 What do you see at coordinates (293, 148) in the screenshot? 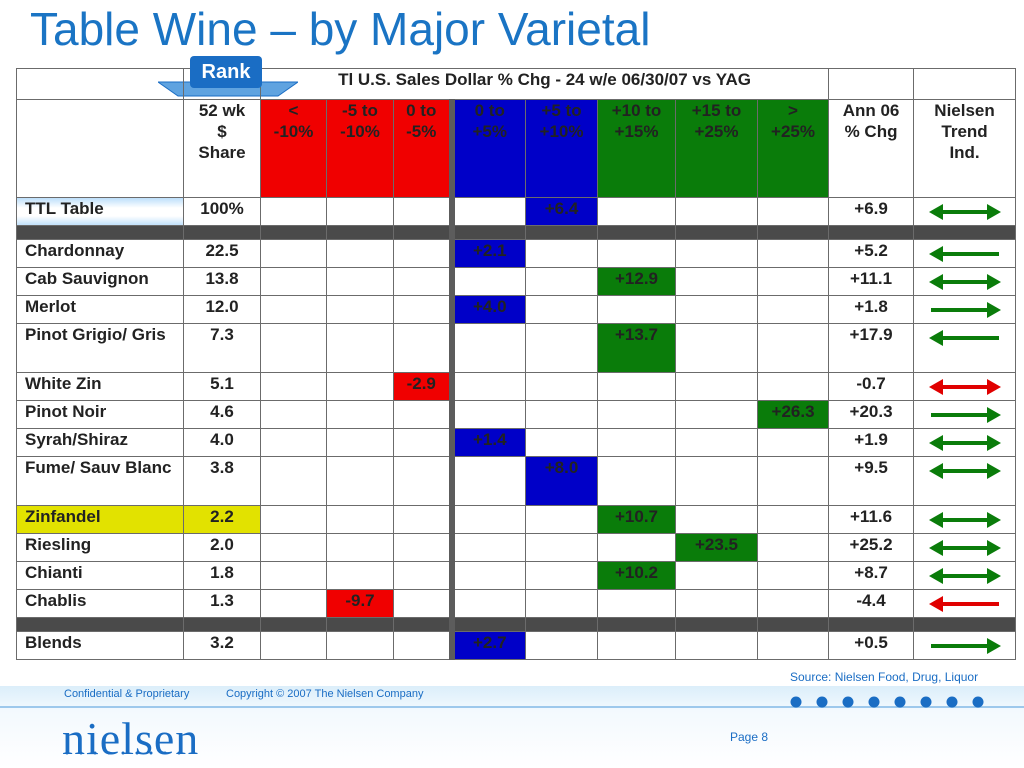
I see `bucket-header-1: < -10%` at bounding box center [293, 148].